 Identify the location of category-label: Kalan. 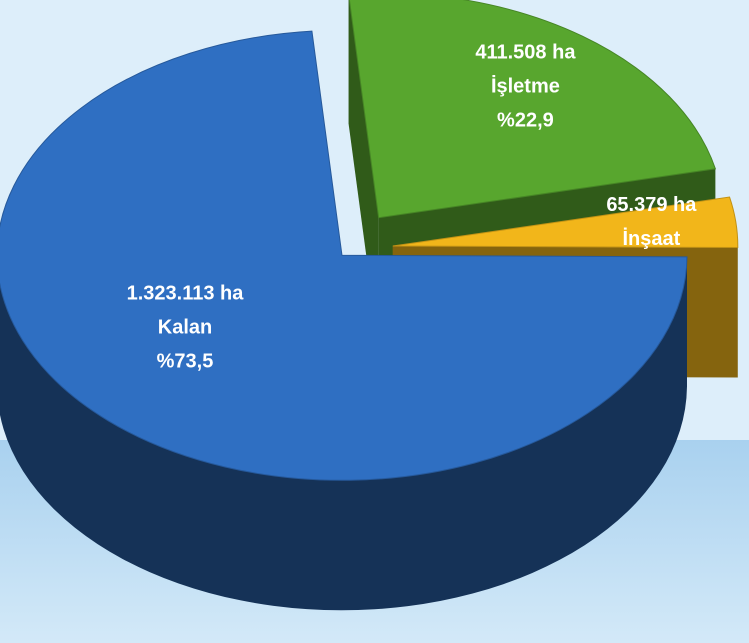
(185, 327).